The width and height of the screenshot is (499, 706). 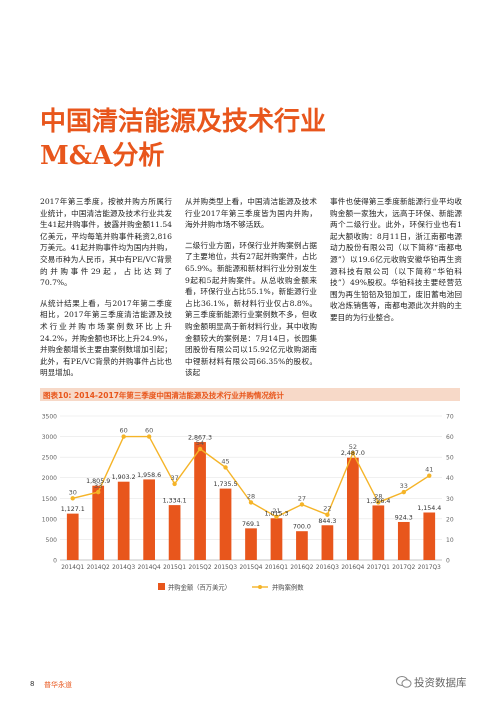 I want to click on bar-data-label: 2,487.0, so click(x=353, y=453).